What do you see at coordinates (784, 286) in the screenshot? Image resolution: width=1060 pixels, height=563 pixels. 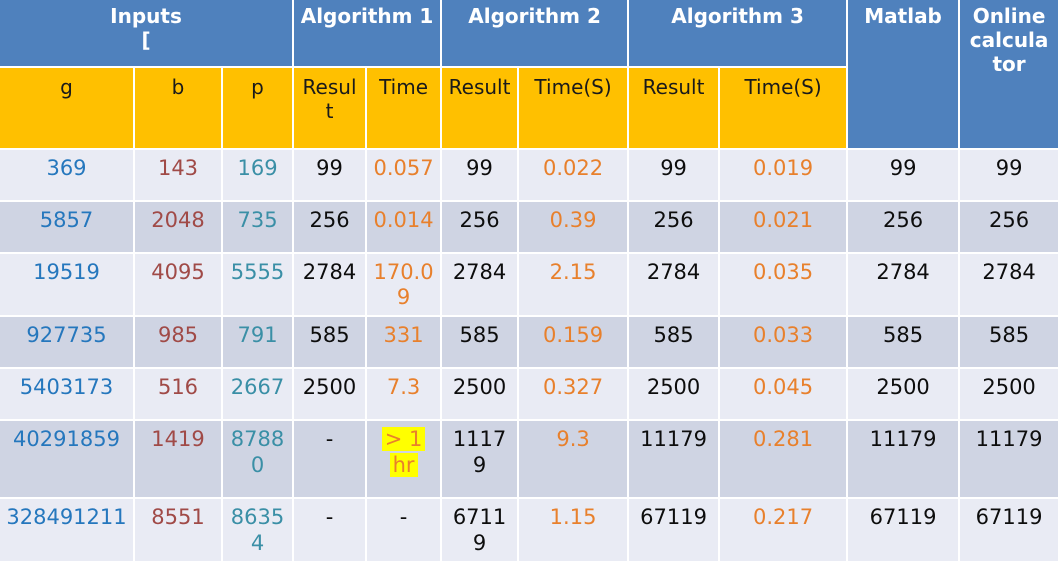 I see `cell-a3_time: 0.035` at bounding box center [784, 286].